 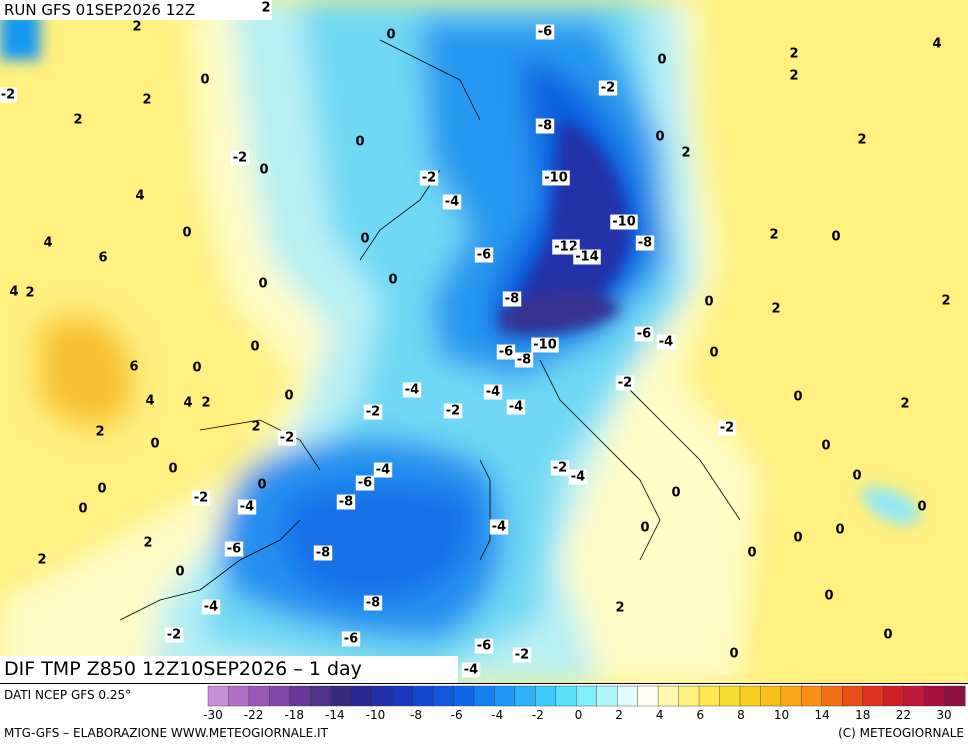 What do you see at coordinates (862, 715) in the screenshot?
I see `colorbar-tick-label: 18` at bounding box center [862, 715].